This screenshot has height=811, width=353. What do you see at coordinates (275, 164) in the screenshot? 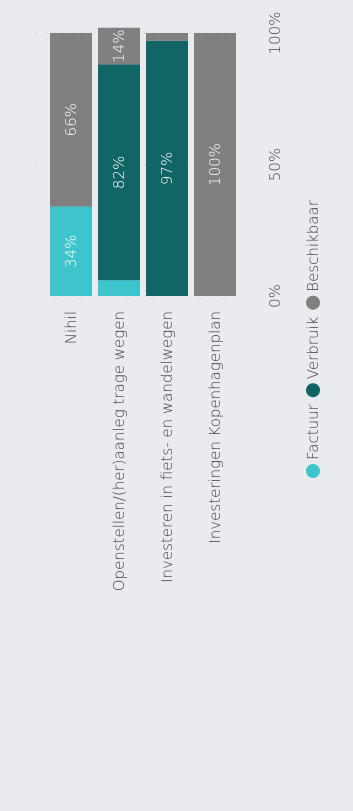
I see `x-tick-label: 50%` at bounding box center [275, 164].